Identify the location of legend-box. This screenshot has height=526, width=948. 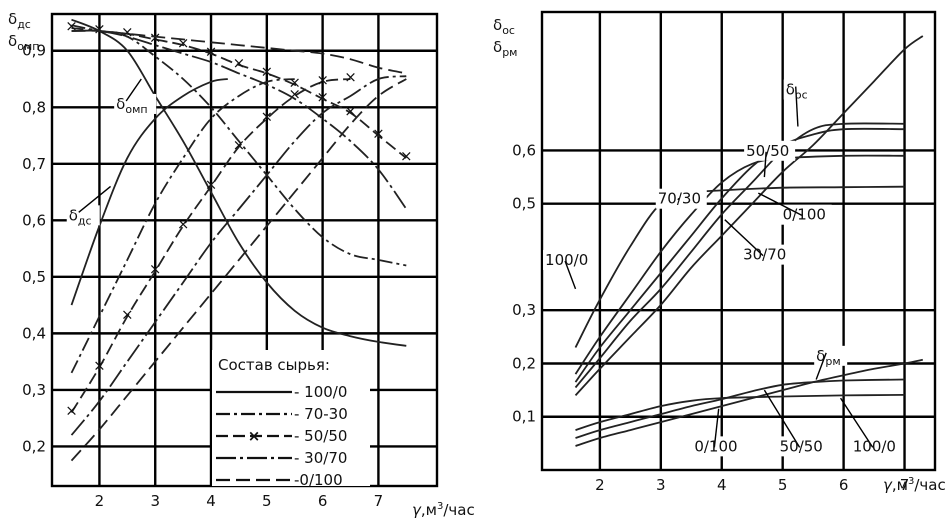
(291, 418).